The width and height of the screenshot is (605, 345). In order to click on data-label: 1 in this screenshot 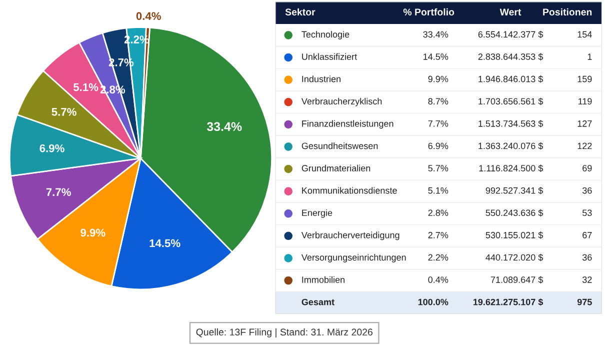, I will do `click(590, 57)`.